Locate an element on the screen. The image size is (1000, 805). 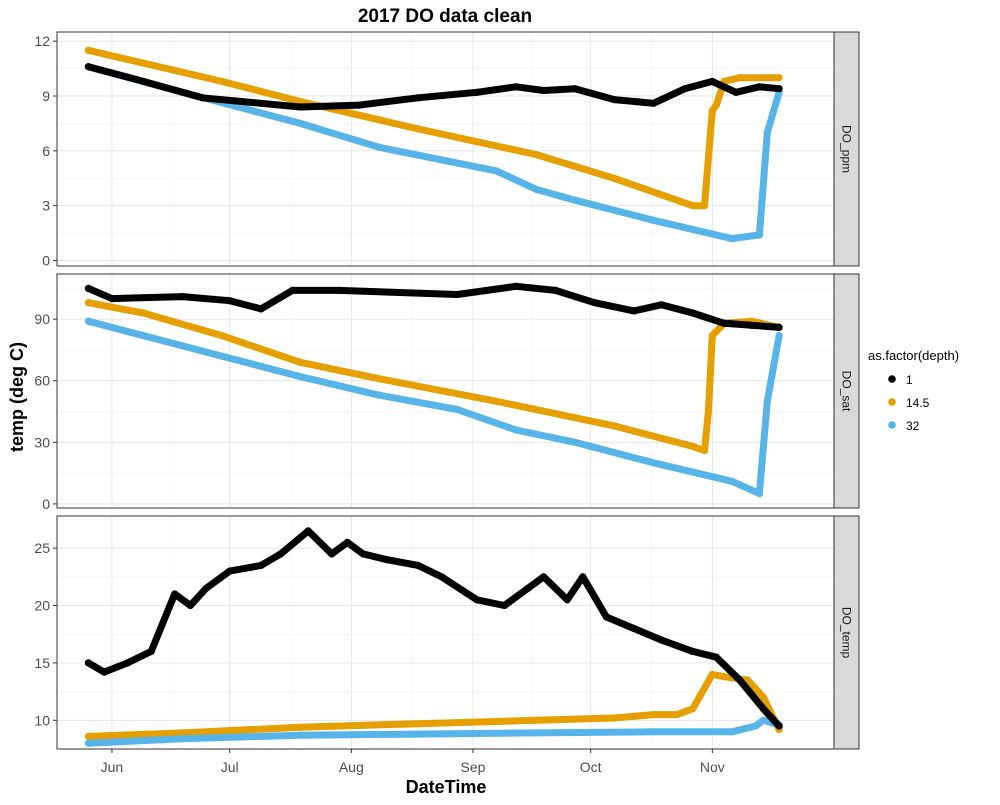
legend-label: 14.5 is located at coordinates (918, 403).